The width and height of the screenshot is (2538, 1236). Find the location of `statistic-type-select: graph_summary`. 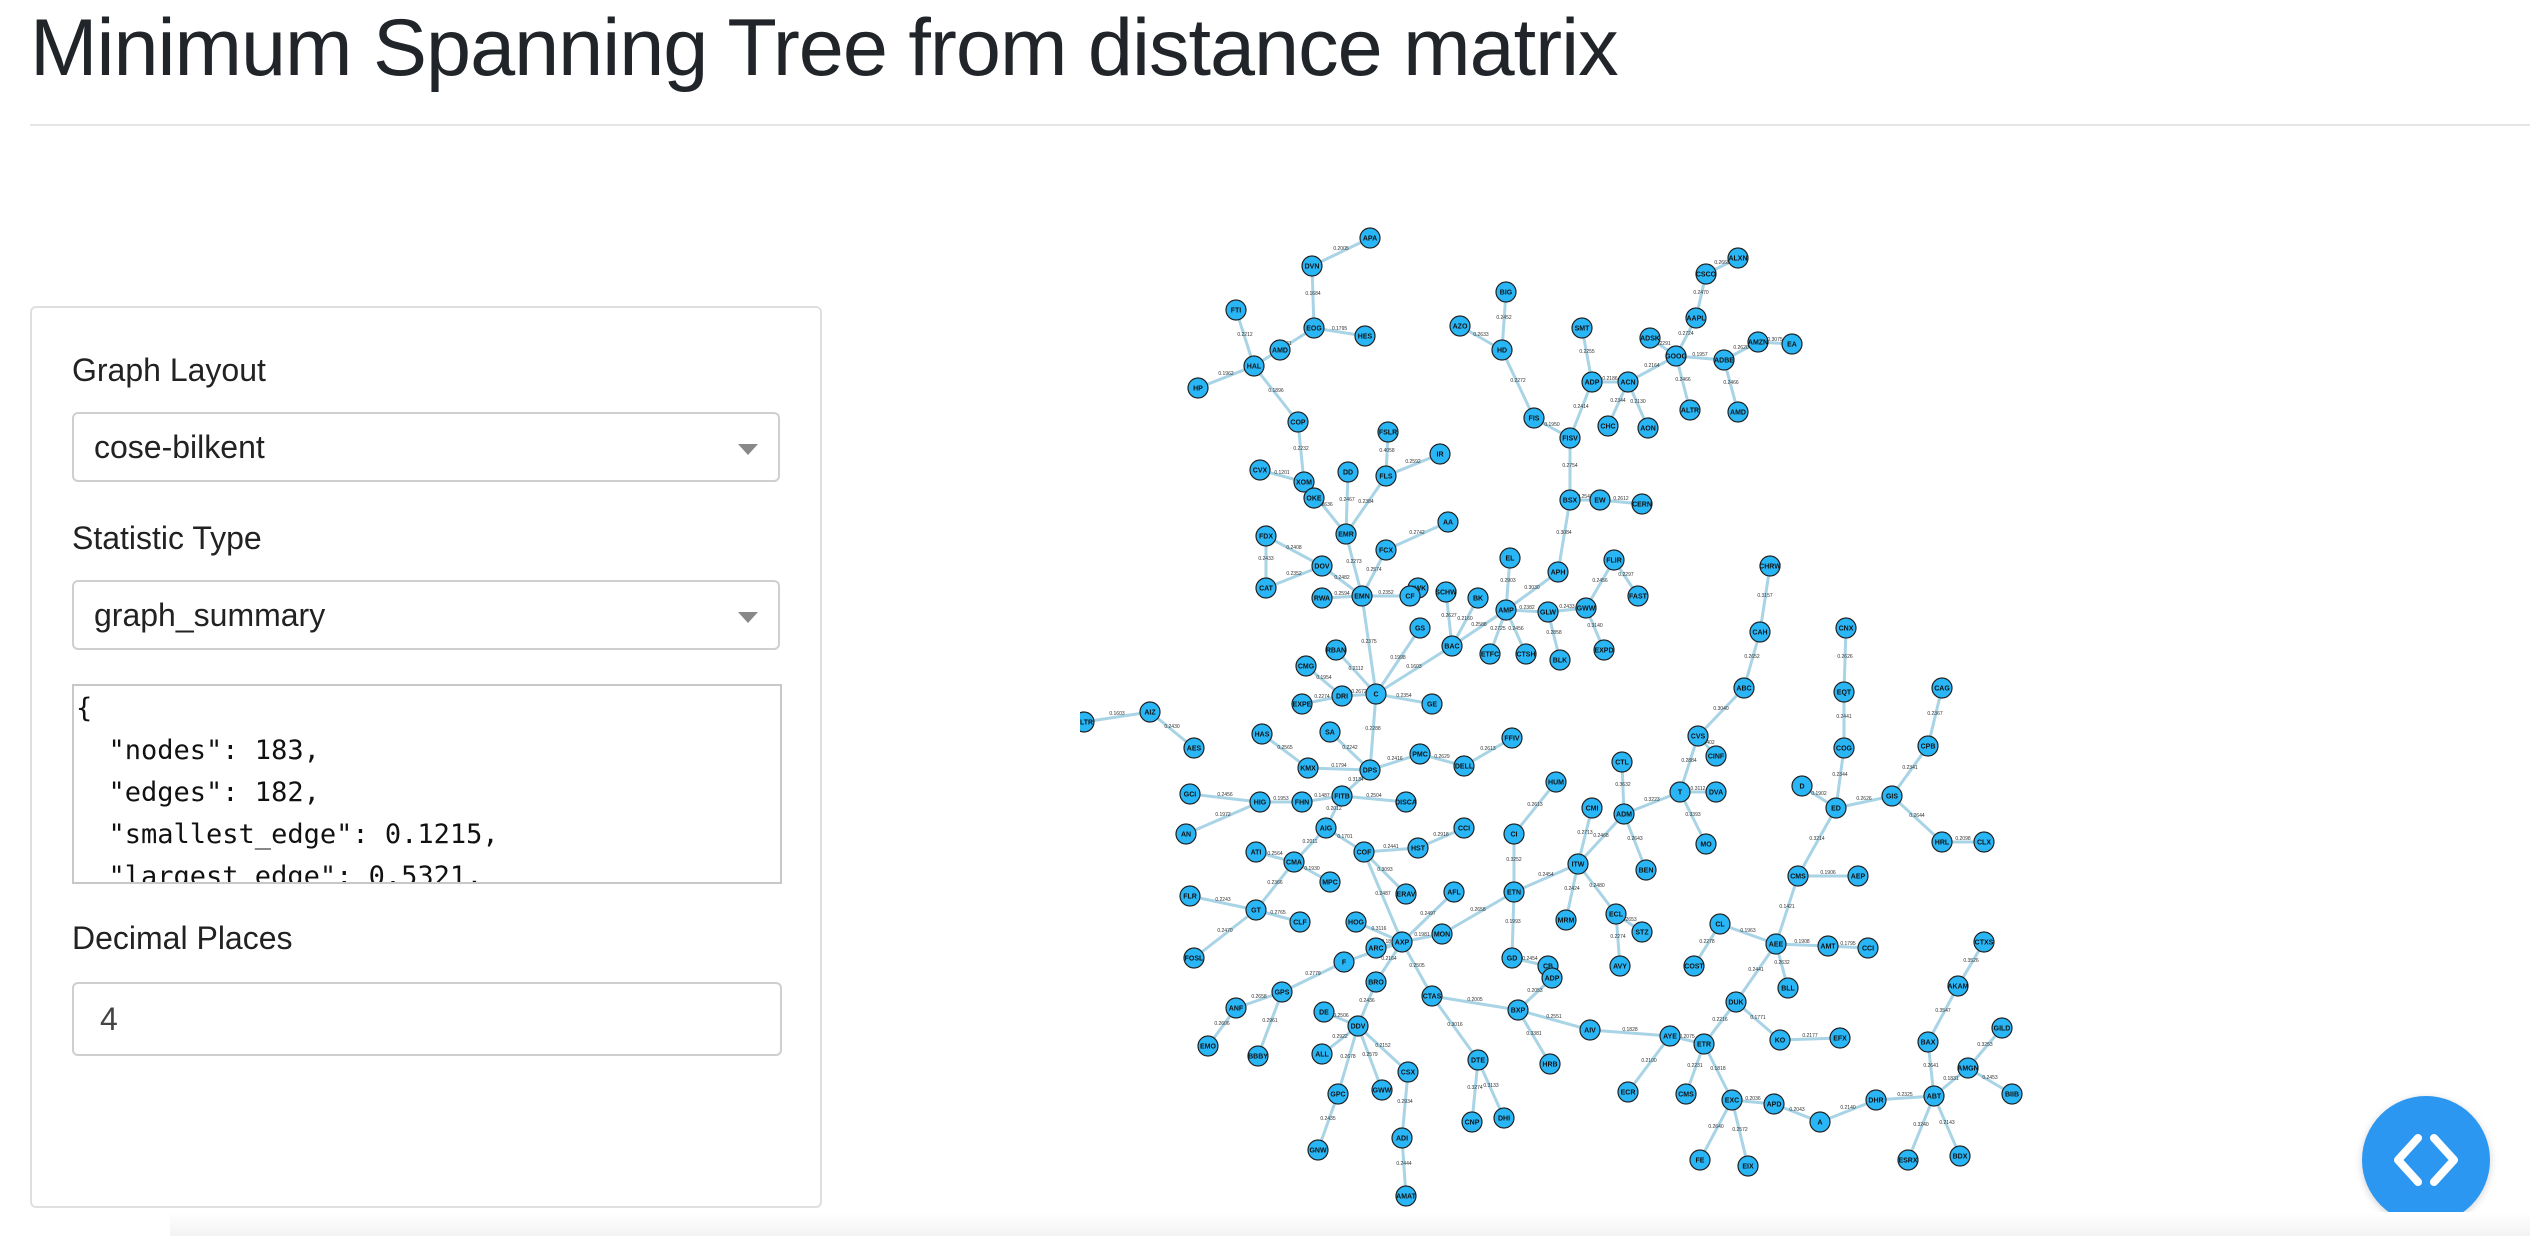

statistic-type-select: graph_summary is located at coordinates (426, 615).